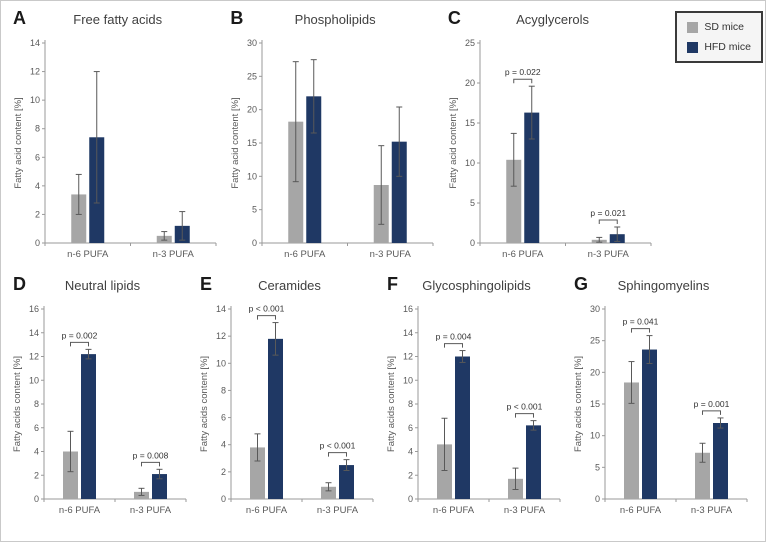  I want to click on panel-header: G Sphingomyelins, so click(663, 286).